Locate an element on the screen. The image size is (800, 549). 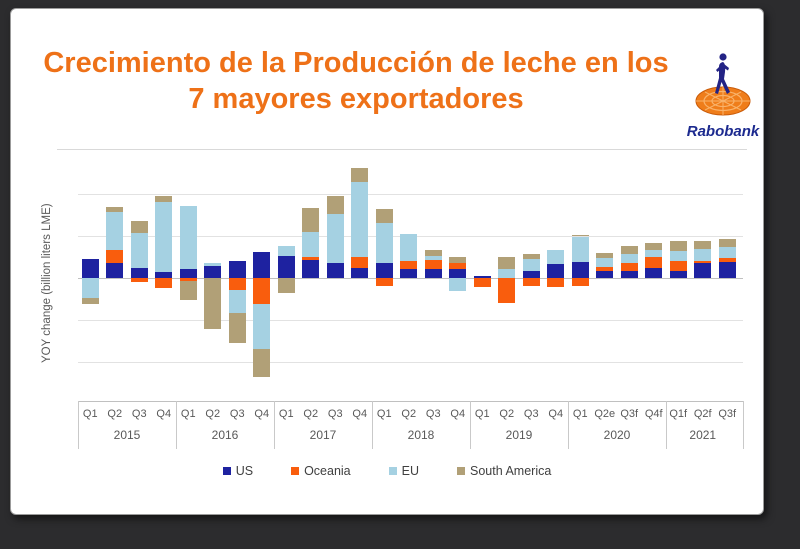
legend-swatch-south-america is located at coordinates (461, 471).